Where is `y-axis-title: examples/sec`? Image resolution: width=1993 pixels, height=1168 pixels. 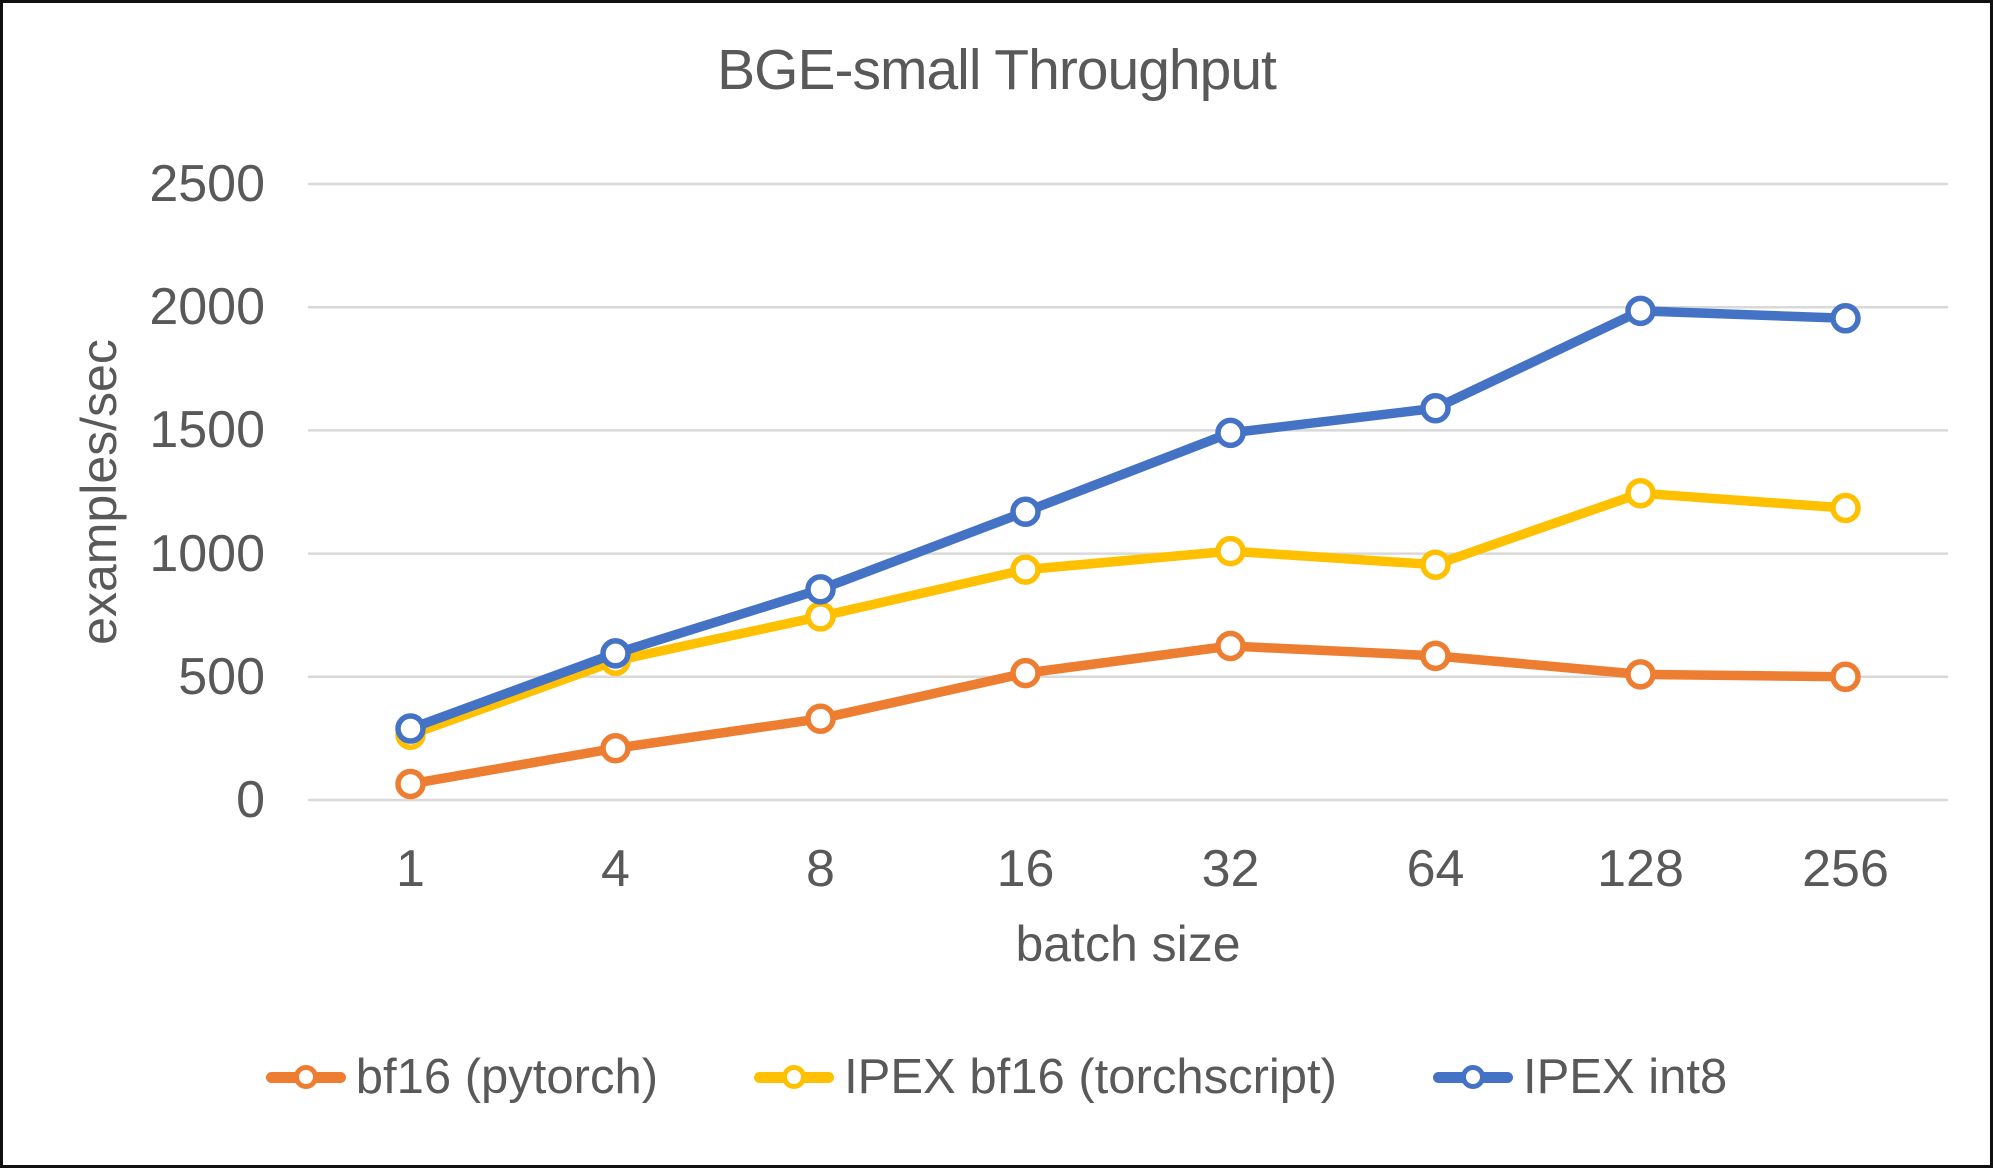 y-axis-title: examples/sec is located at coordinates (99, 492).